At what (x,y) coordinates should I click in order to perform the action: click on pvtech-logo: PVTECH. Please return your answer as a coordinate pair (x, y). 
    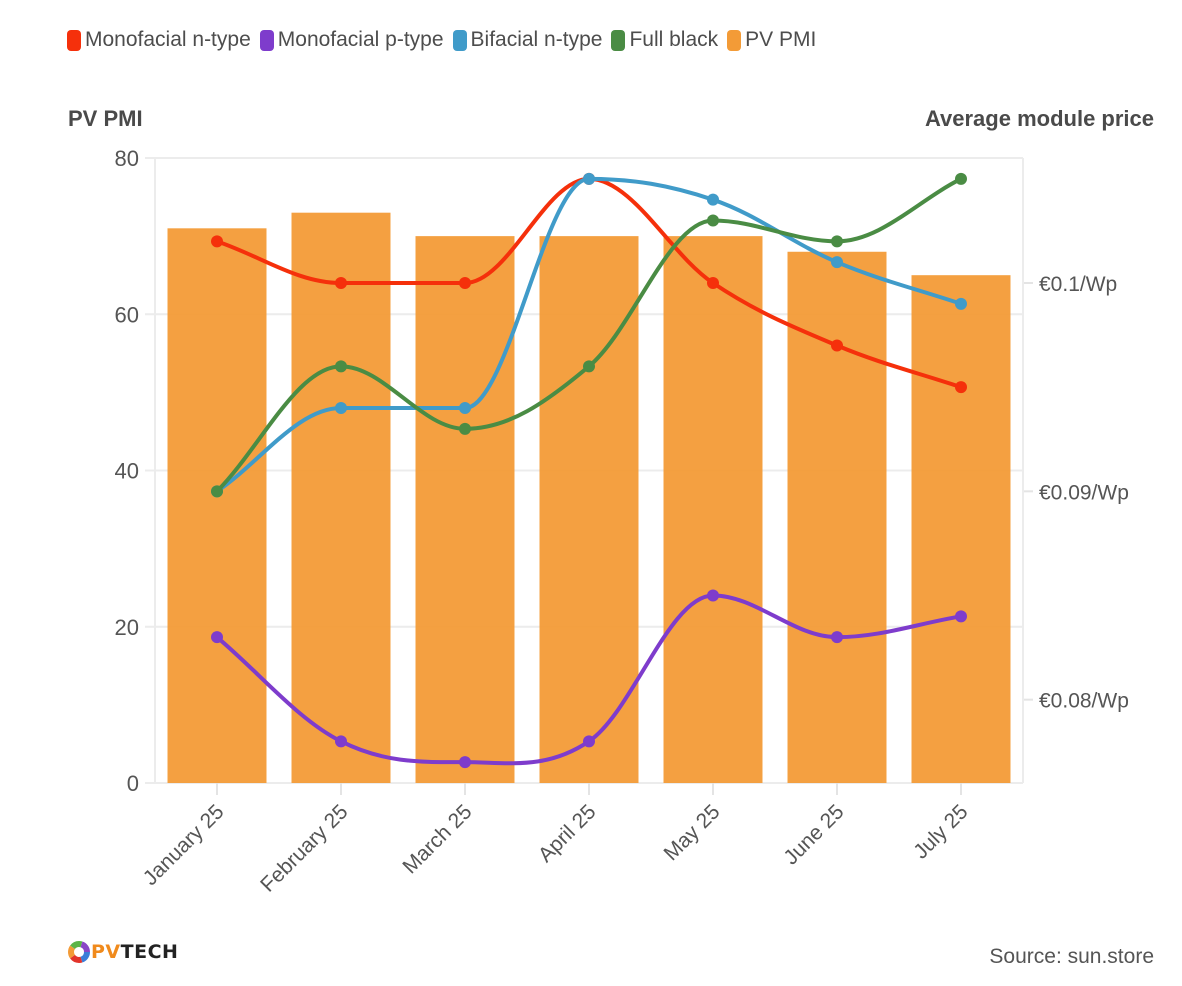
    Looking at the image, I should click on (122, 952).